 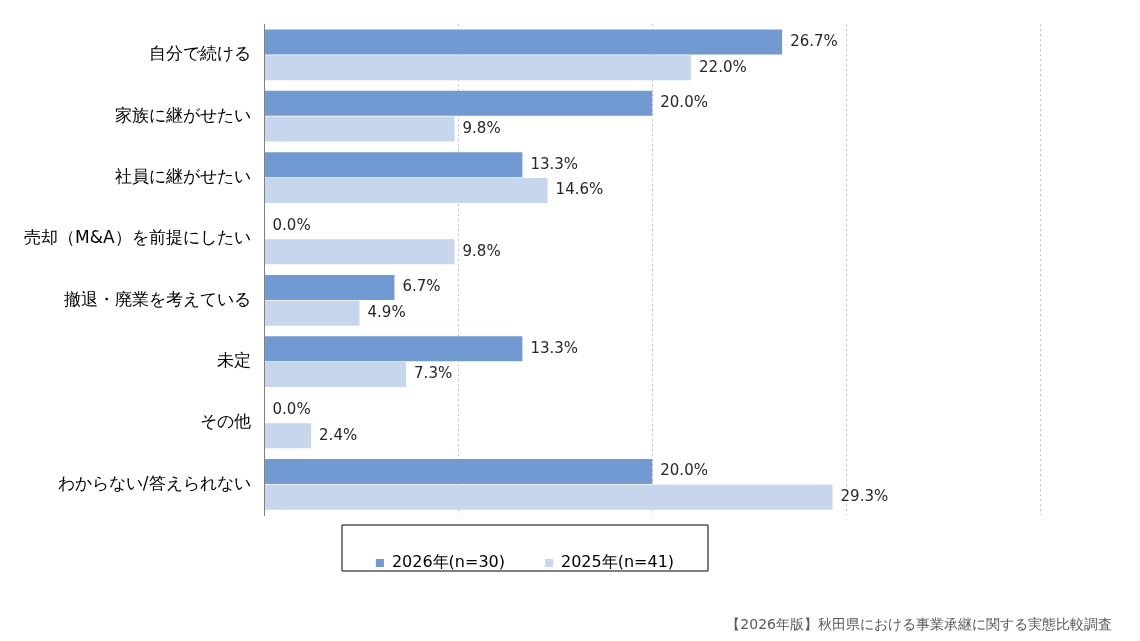 What do you see at coordinates (233, 360) in the screenshot?
I see `y-tick-label: 未定` at bounding box center [233, 360].